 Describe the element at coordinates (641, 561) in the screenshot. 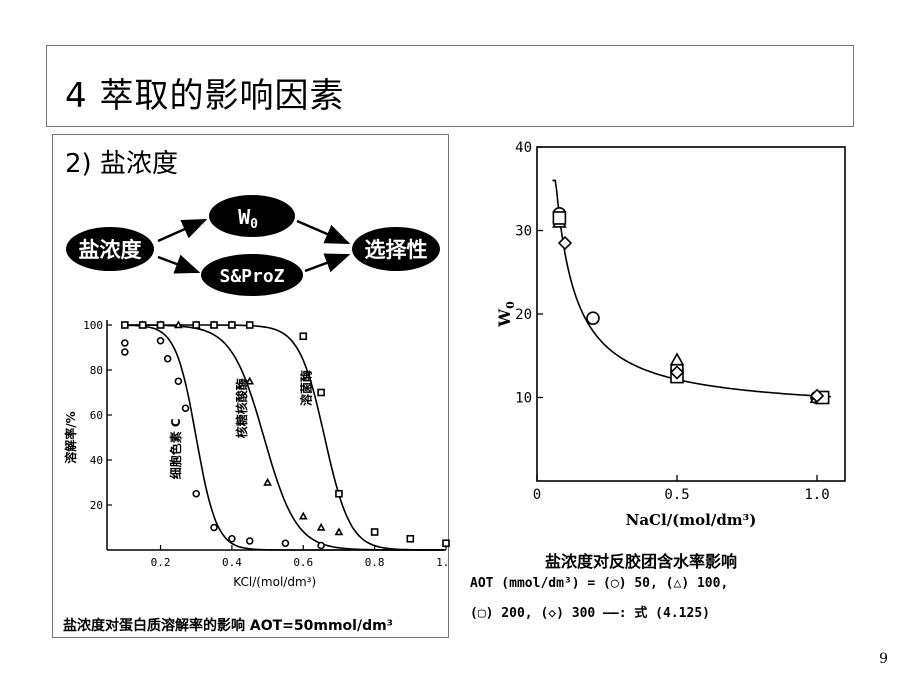

I see `right-chart-caption: 盐浓度对反胶团含水率影响` at that location.